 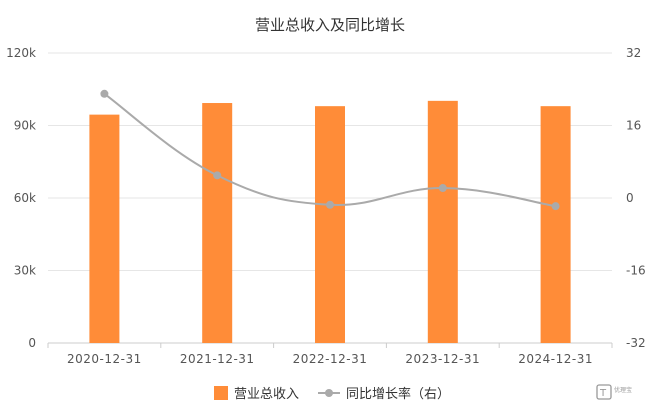 I want to click on legend-swatch-growth-dot, so click(x=329, y=393).